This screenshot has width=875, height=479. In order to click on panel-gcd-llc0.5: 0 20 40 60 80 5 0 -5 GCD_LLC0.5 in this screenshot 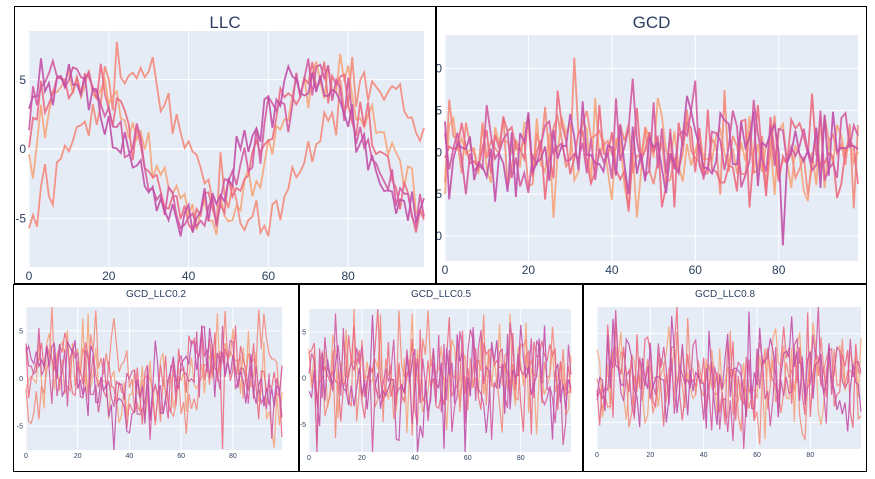, I will do `click(441, 378)`.